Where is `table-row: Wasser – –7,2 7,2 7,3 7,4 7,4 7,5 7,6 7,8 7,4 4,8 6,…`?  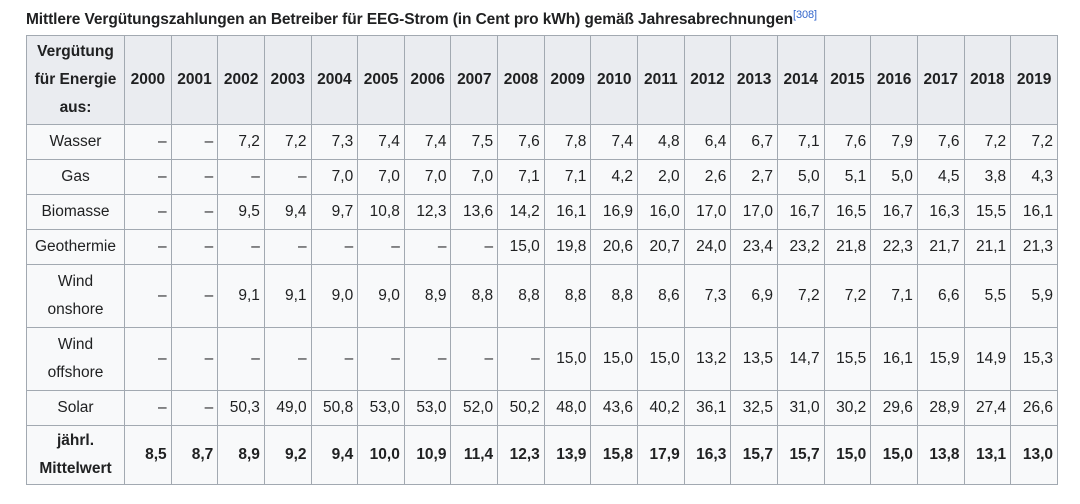
table-row: Wasser – –7,2 7,2 7,3 7,4 7,4 7,5 7,6 7,8 7,4 4,8 6,… is located at coordinates (542, 142).